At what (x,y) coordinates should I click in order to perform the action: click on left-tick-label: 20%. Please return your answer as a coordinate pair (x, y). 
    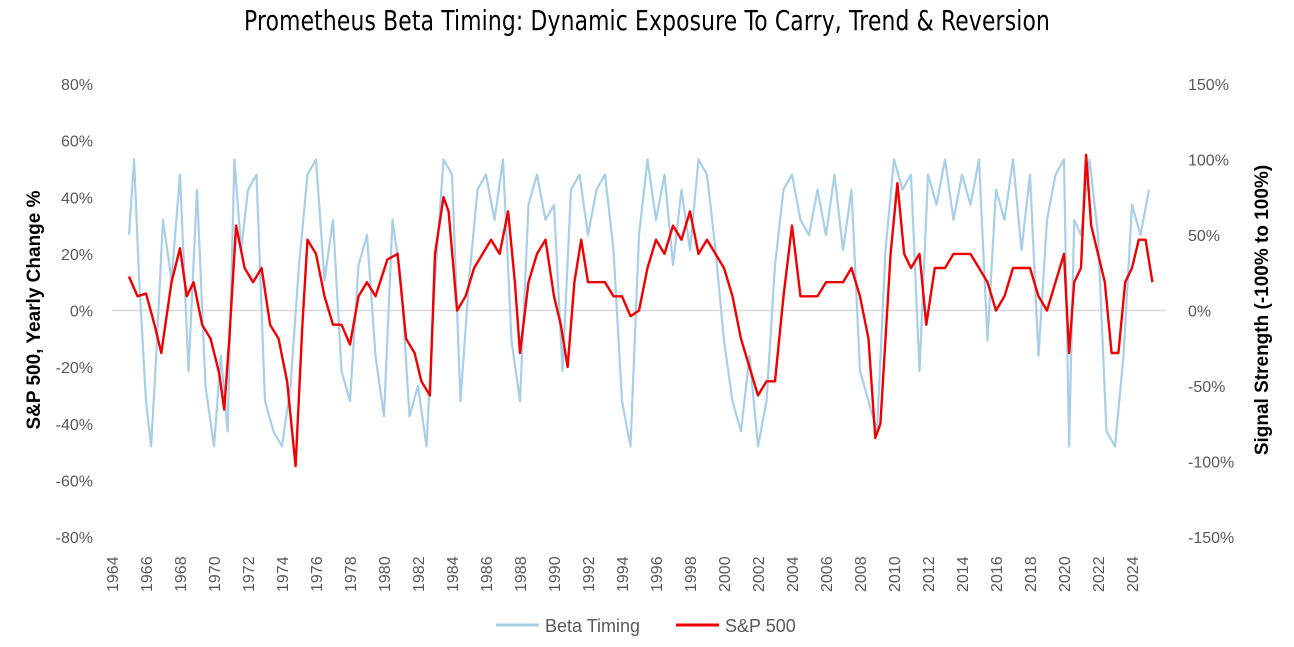
    Looking at the image, I should click on (77, 255).